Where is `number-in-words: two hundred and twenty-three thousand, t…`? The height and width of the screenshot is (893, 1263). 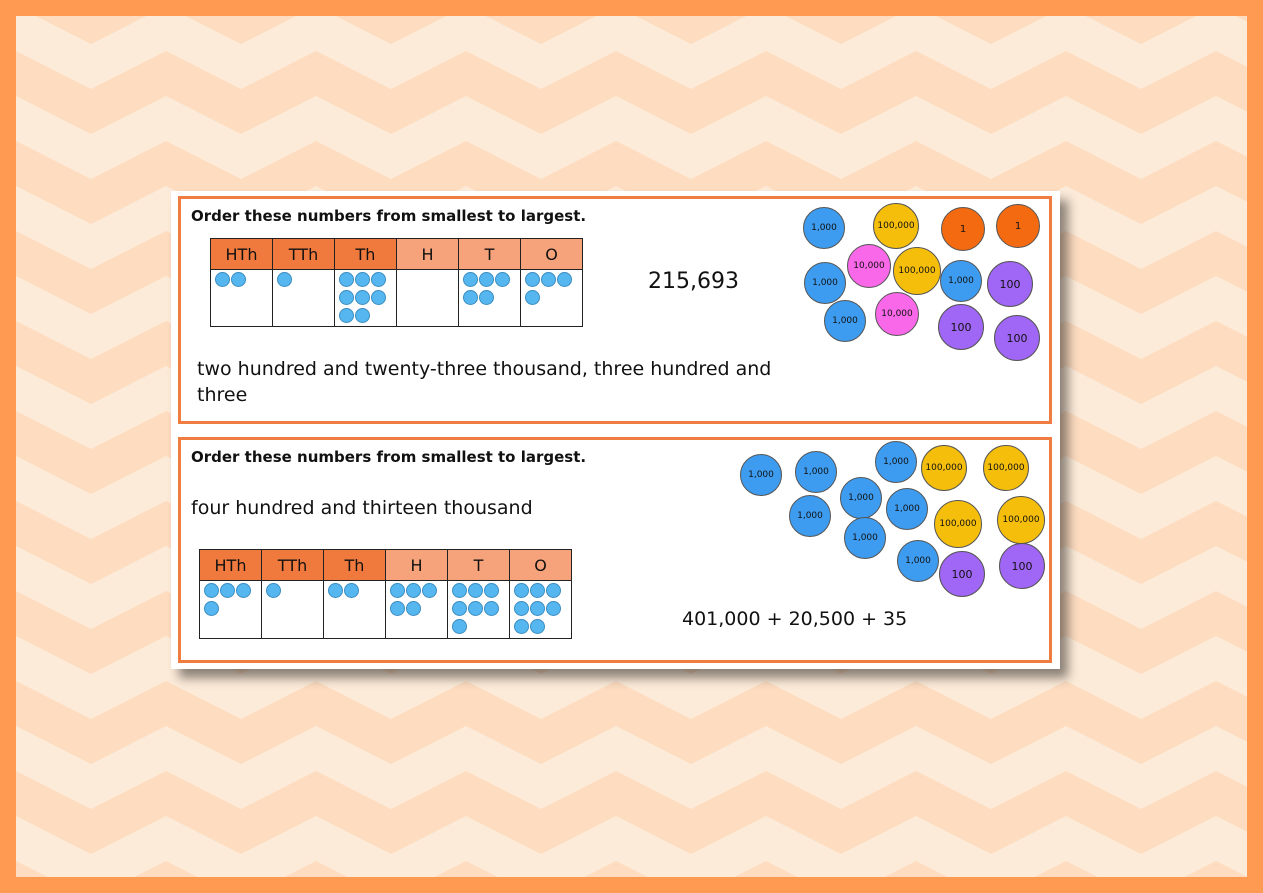
number-in-words: two hundred and twenty-three thousand, t… is located at coordinates (484, 382).